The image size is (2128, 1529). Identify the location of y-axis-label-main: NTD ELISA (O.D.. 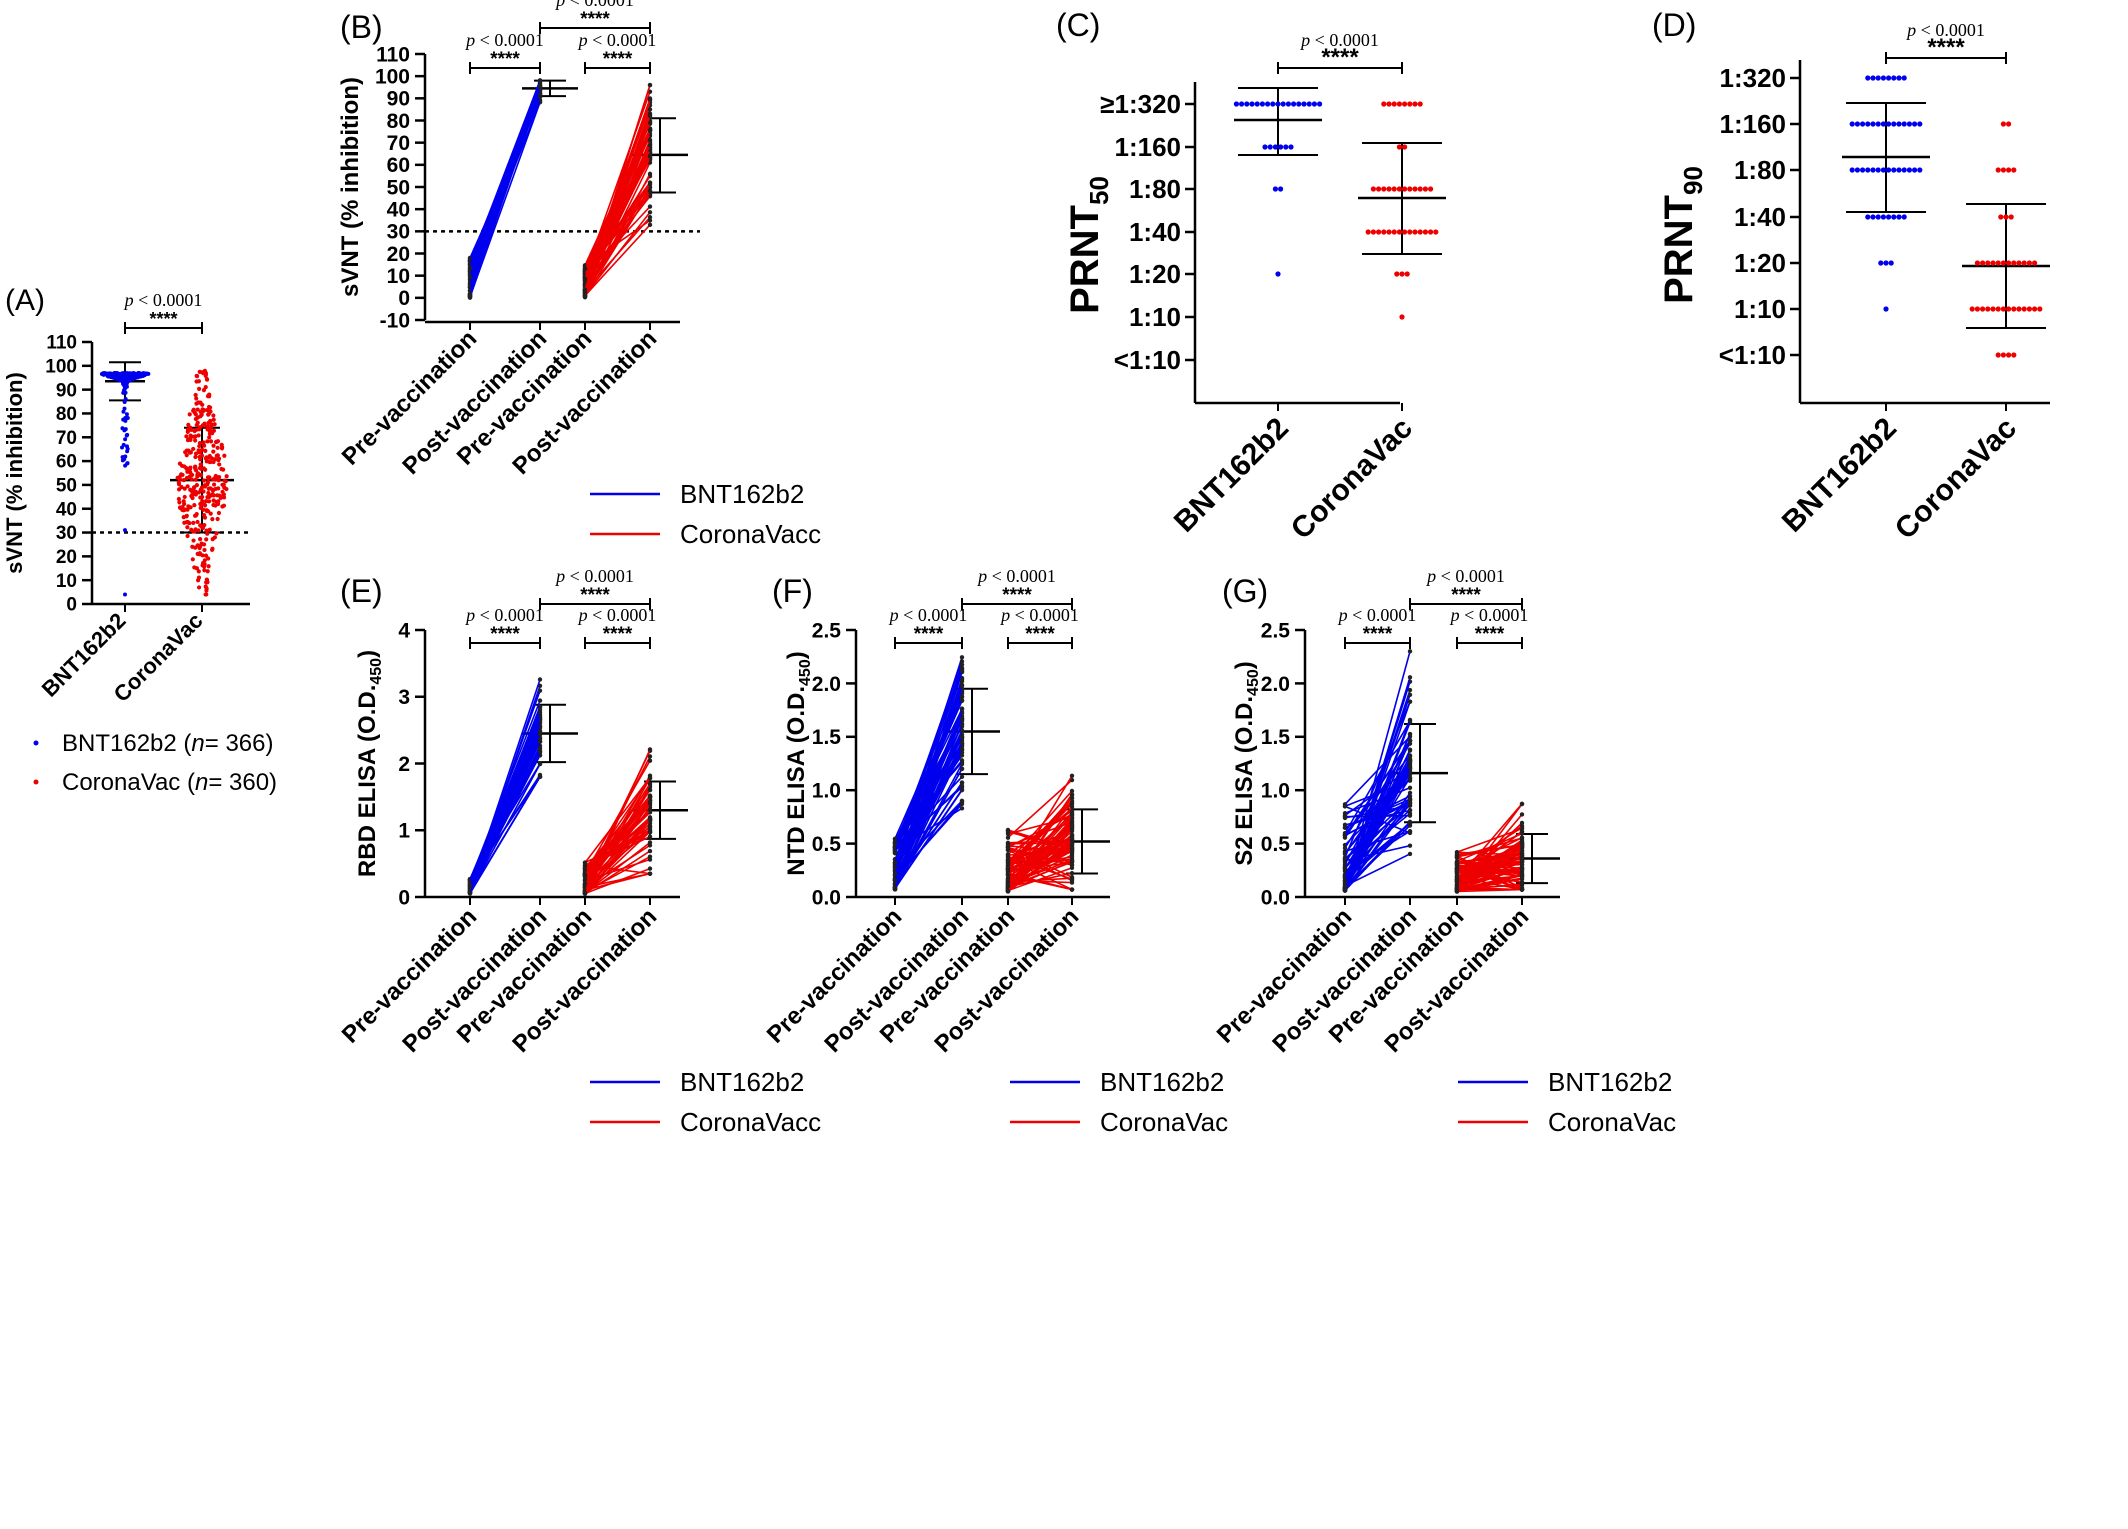
(796, 781).